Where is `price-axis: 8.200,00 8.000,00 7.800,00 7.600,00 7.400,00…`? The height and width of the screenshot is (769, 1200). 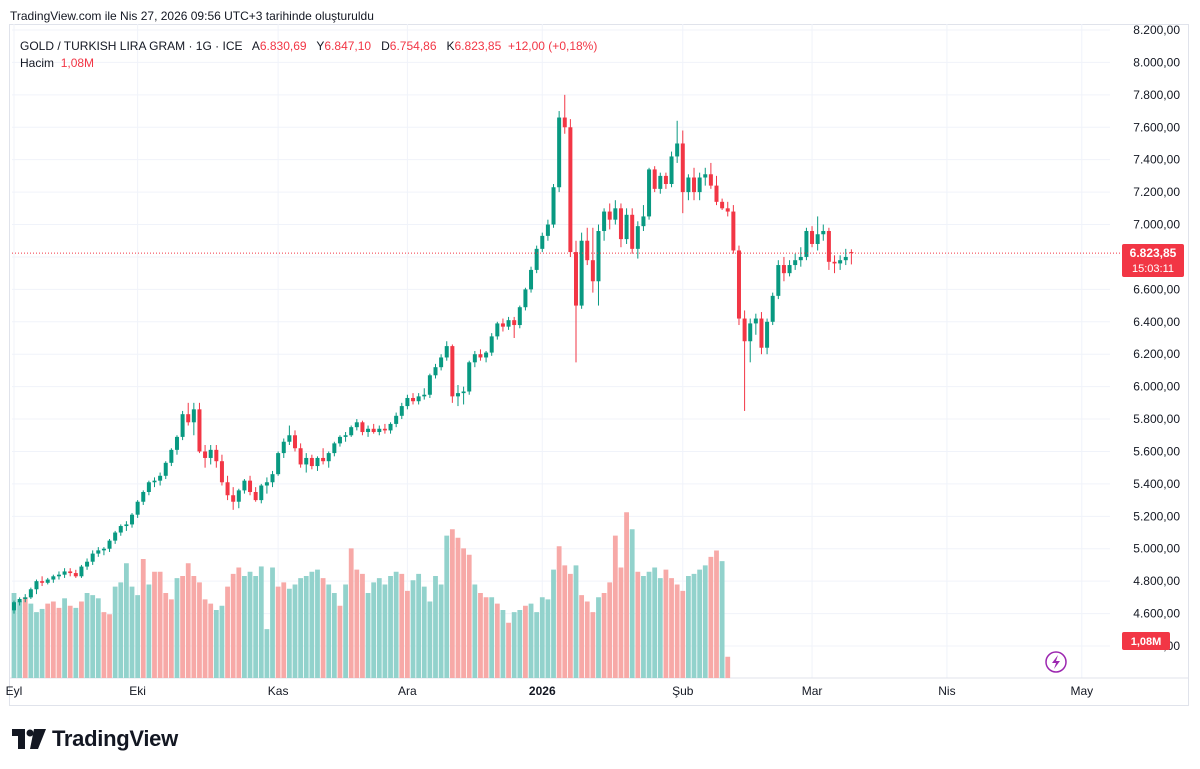 price-axis: 8.200,00 8.000,00 7.800,00 7.600,00 7.400,00… is located at coordinates (1156, 338).